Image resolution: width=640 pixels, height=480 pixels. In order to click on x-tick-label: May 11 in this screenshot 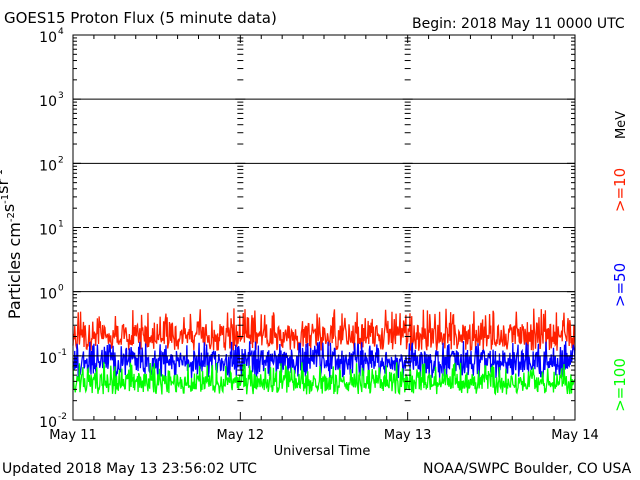, I will do `click(73, 435)`.